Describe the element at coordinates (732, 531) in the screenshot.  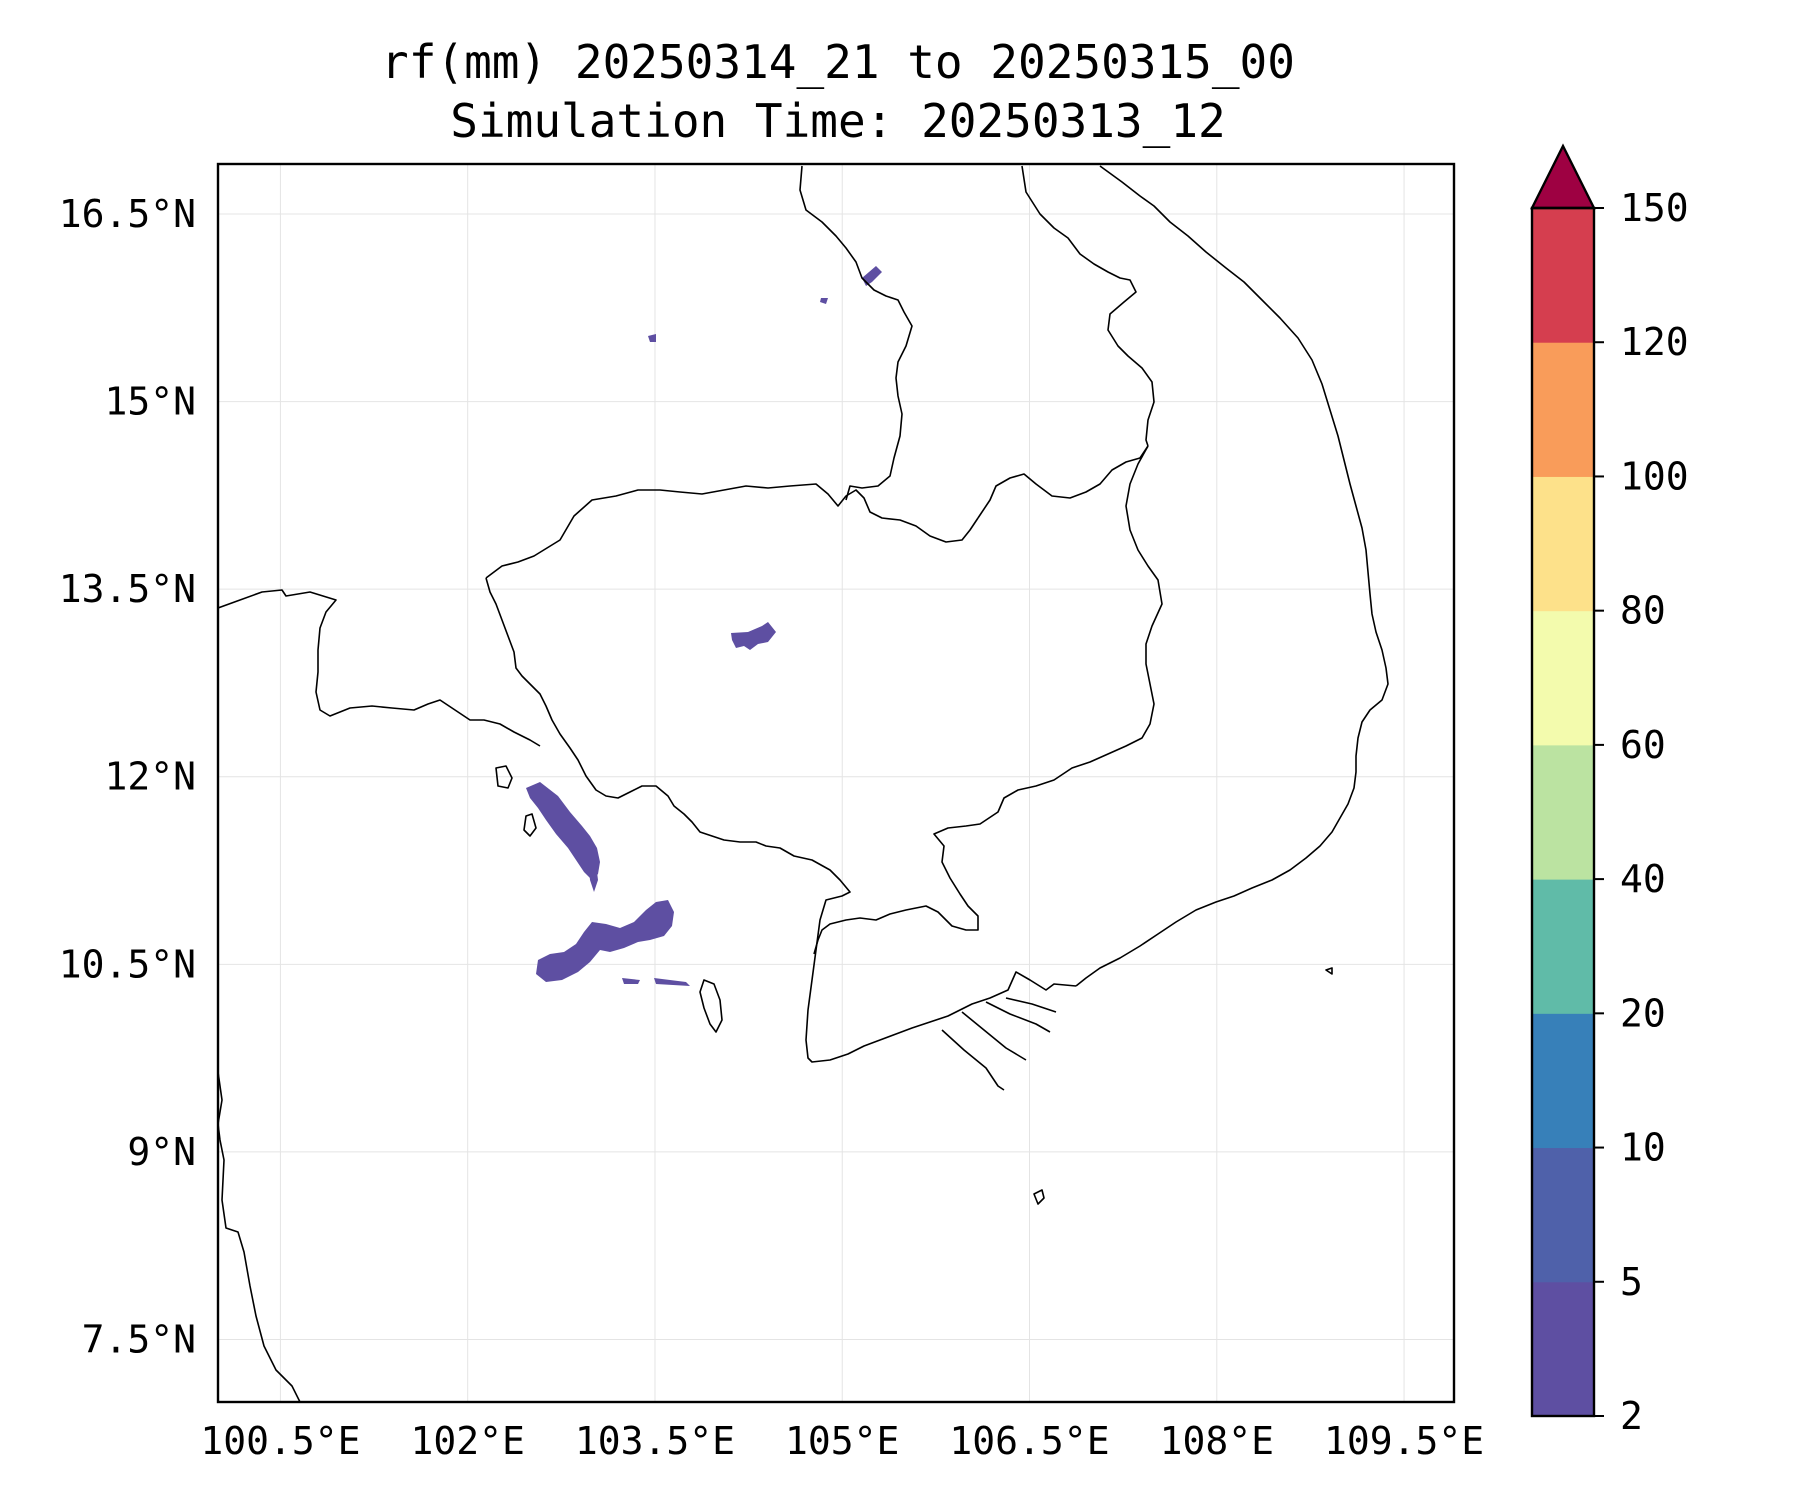
I see `border-thailand-cambodia` at that location.